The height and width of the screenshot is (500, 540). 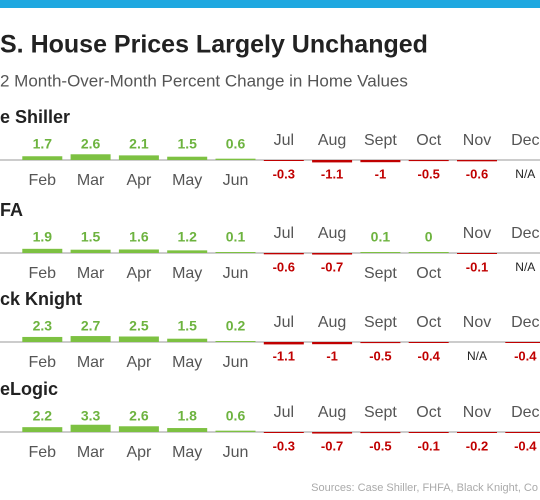 What do you see at coordinates (91, 326) in the screenshot?
I see `value-label: 2.7` at bounding box center [91, 326].